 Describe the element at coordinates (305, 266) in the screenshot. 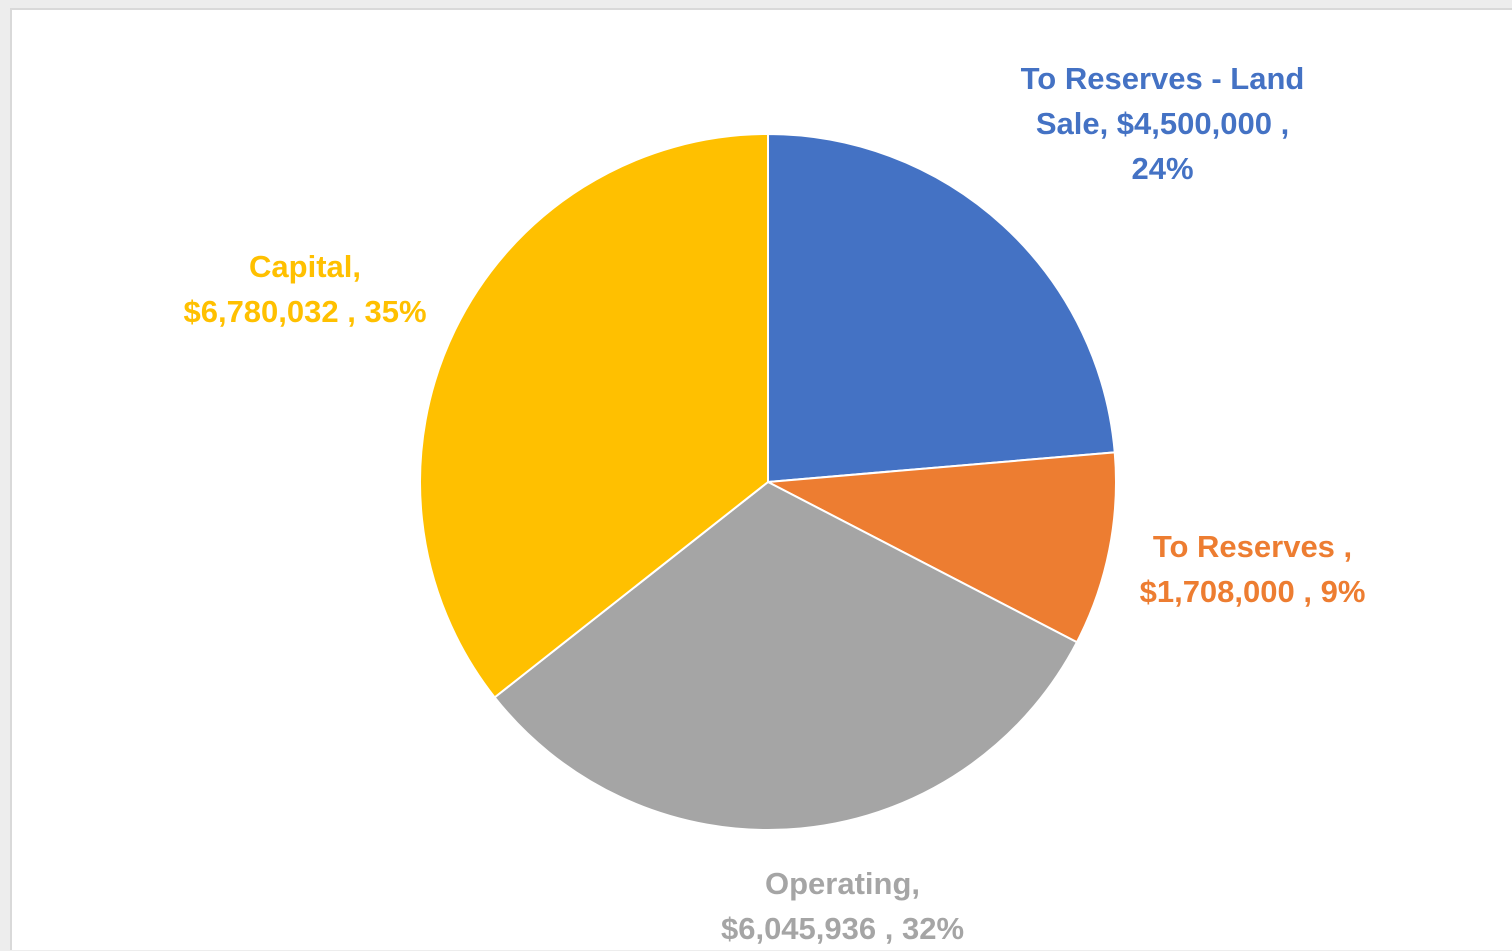

I see `label-line: Capital,` at that location.